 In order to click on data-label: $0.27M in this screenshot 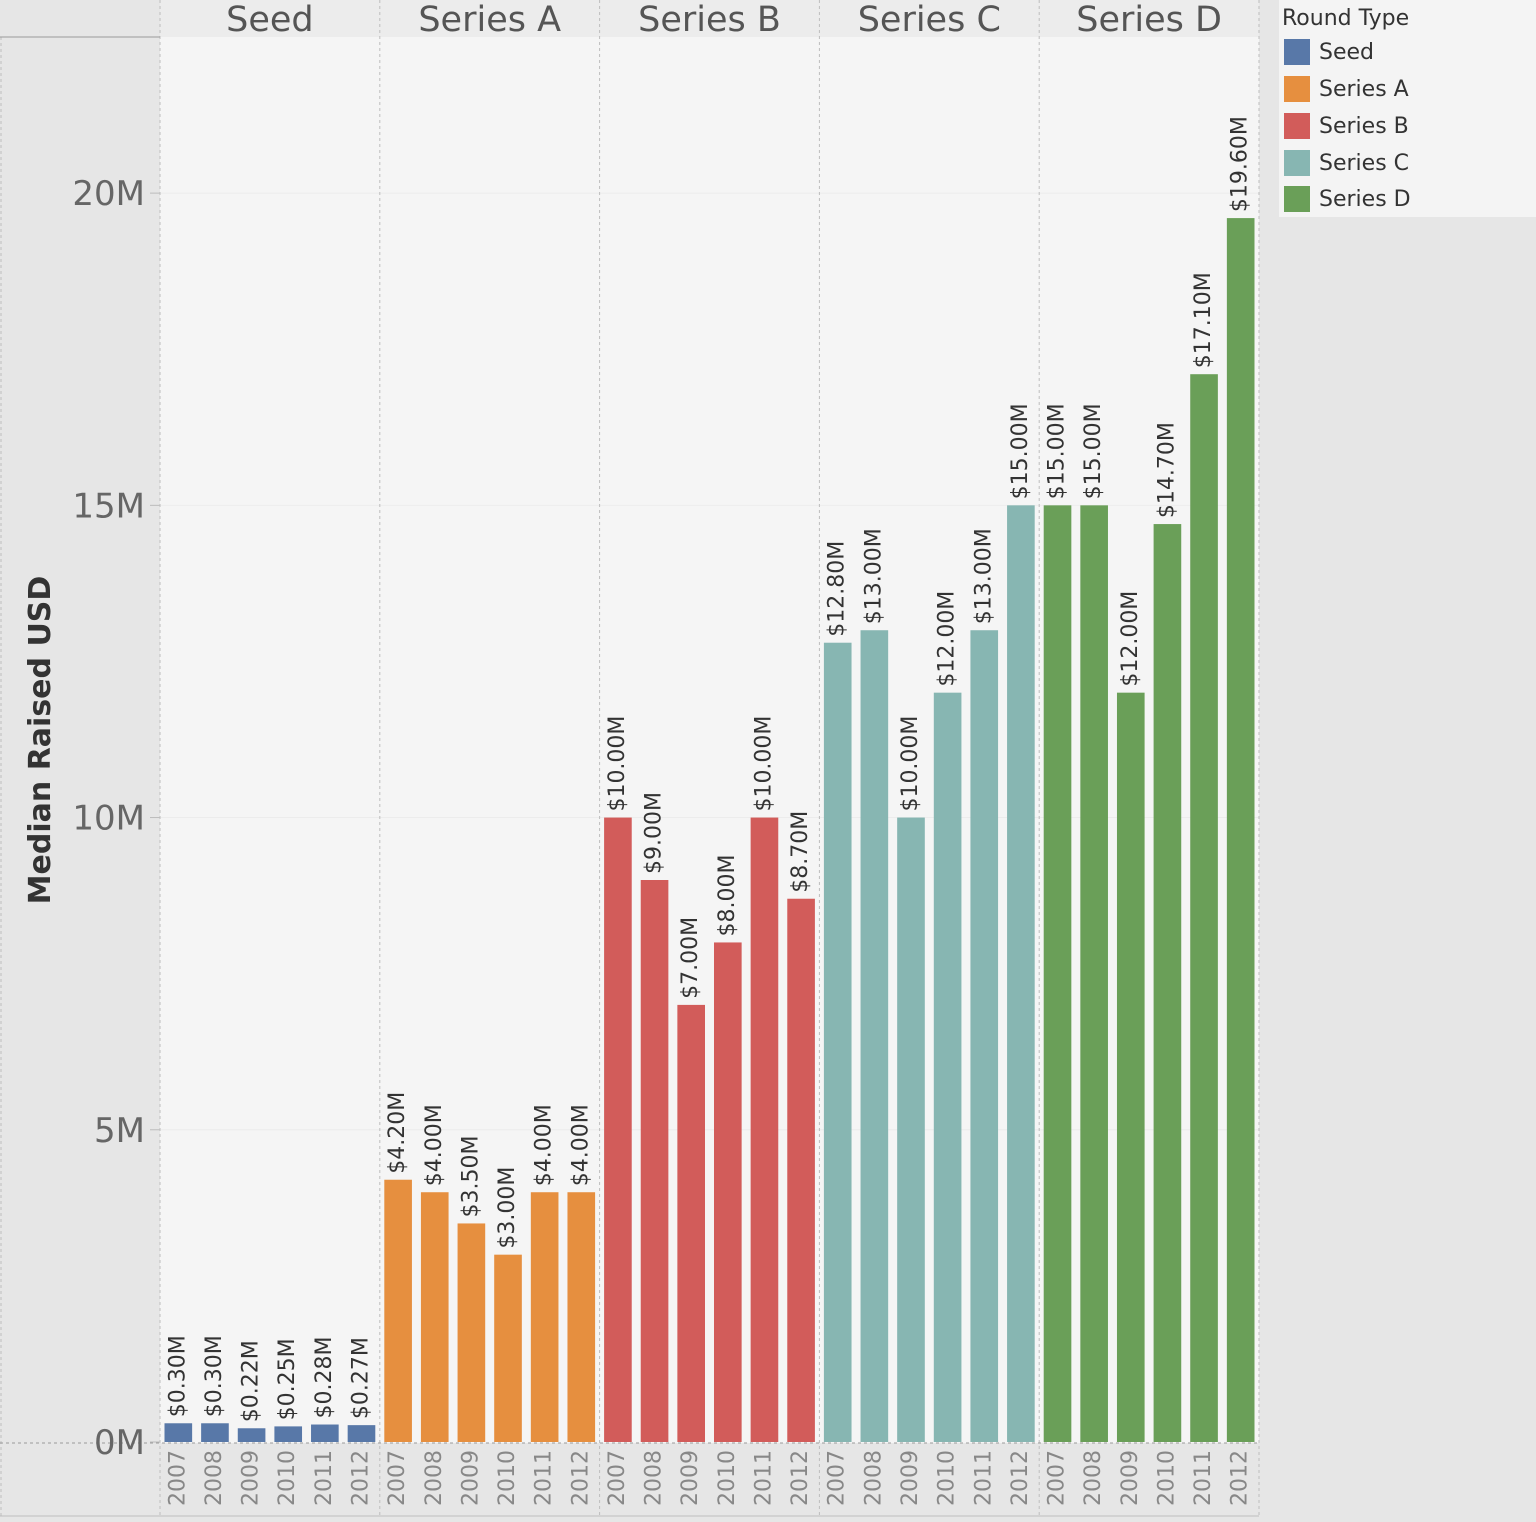, I will do `click(360, 1378)`.